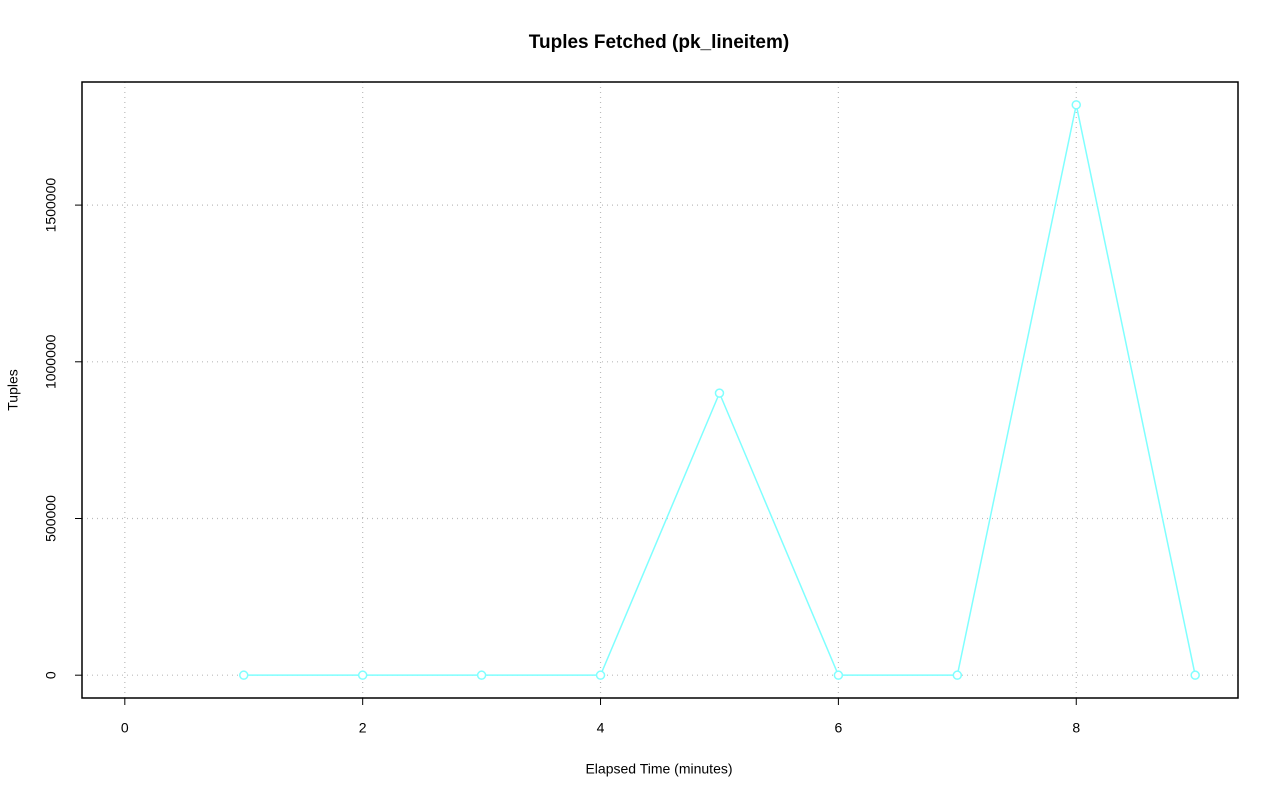  I want to click on y-tick-label: 1500000, so click(51, 205).